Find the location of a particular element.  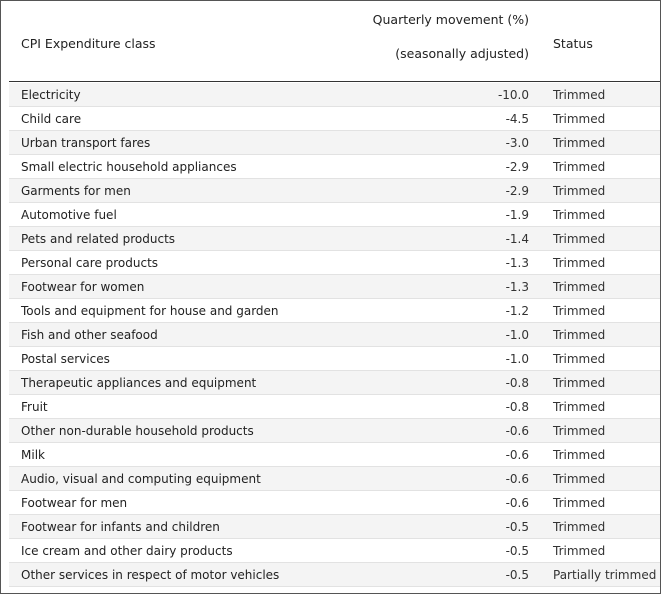

expenditure-class: Fruit is located at coordinates (34, 407).